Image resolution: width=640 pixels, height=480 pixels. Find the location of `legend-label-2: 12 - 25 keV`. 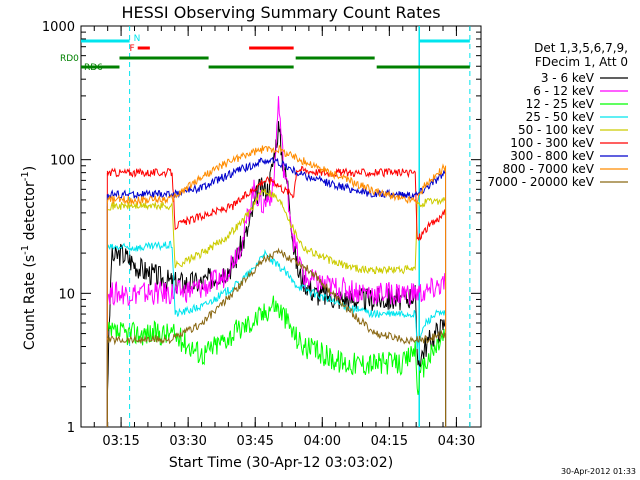

legend-label-2: 12 - 25 keV is located at coordinates (560, 104).